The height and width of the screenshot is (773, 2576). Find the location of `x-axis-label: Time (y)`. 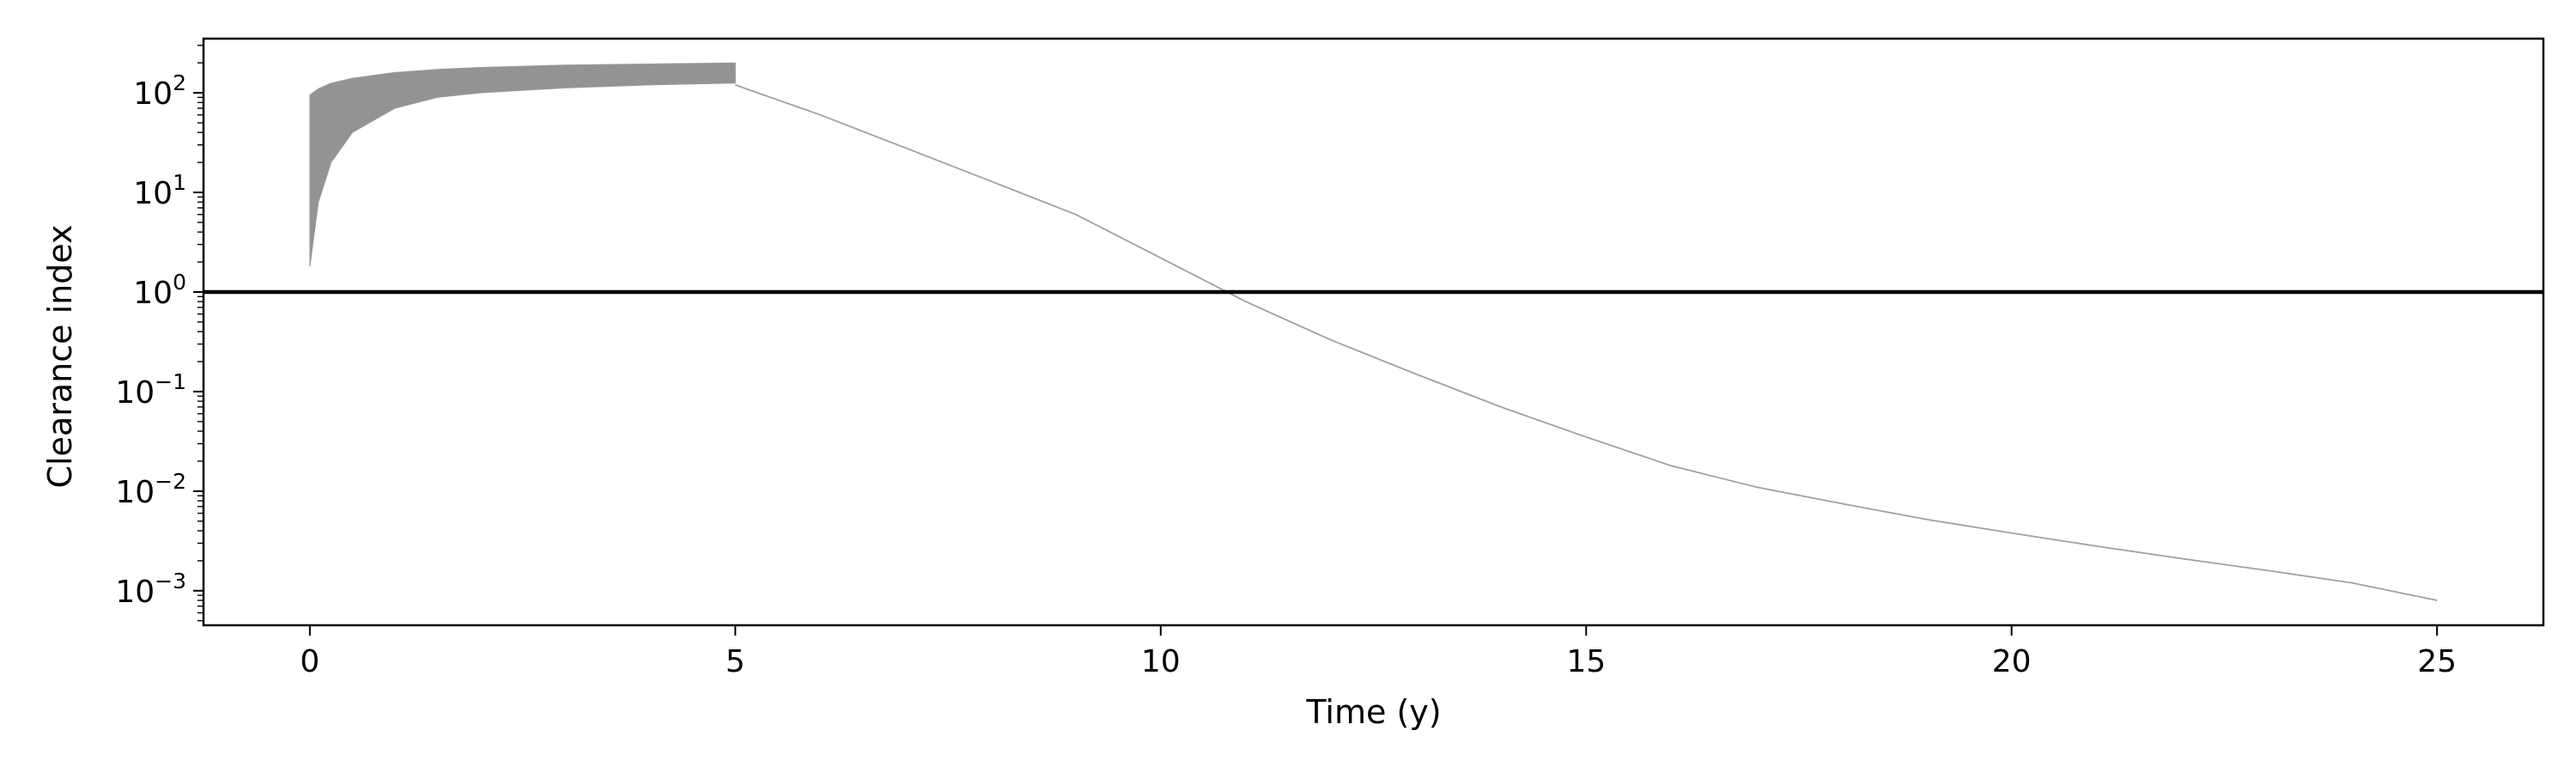

x-axis-label: Time (y) is located at coordinates (1373, 712).